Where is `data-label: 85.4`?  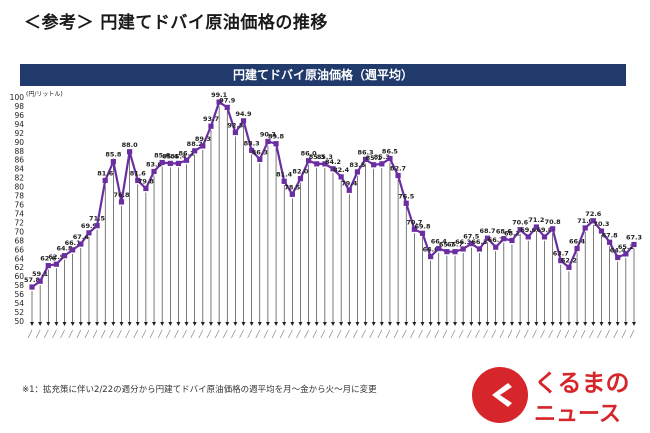 data-label: 85.4 is located at coordinates (170, 156).